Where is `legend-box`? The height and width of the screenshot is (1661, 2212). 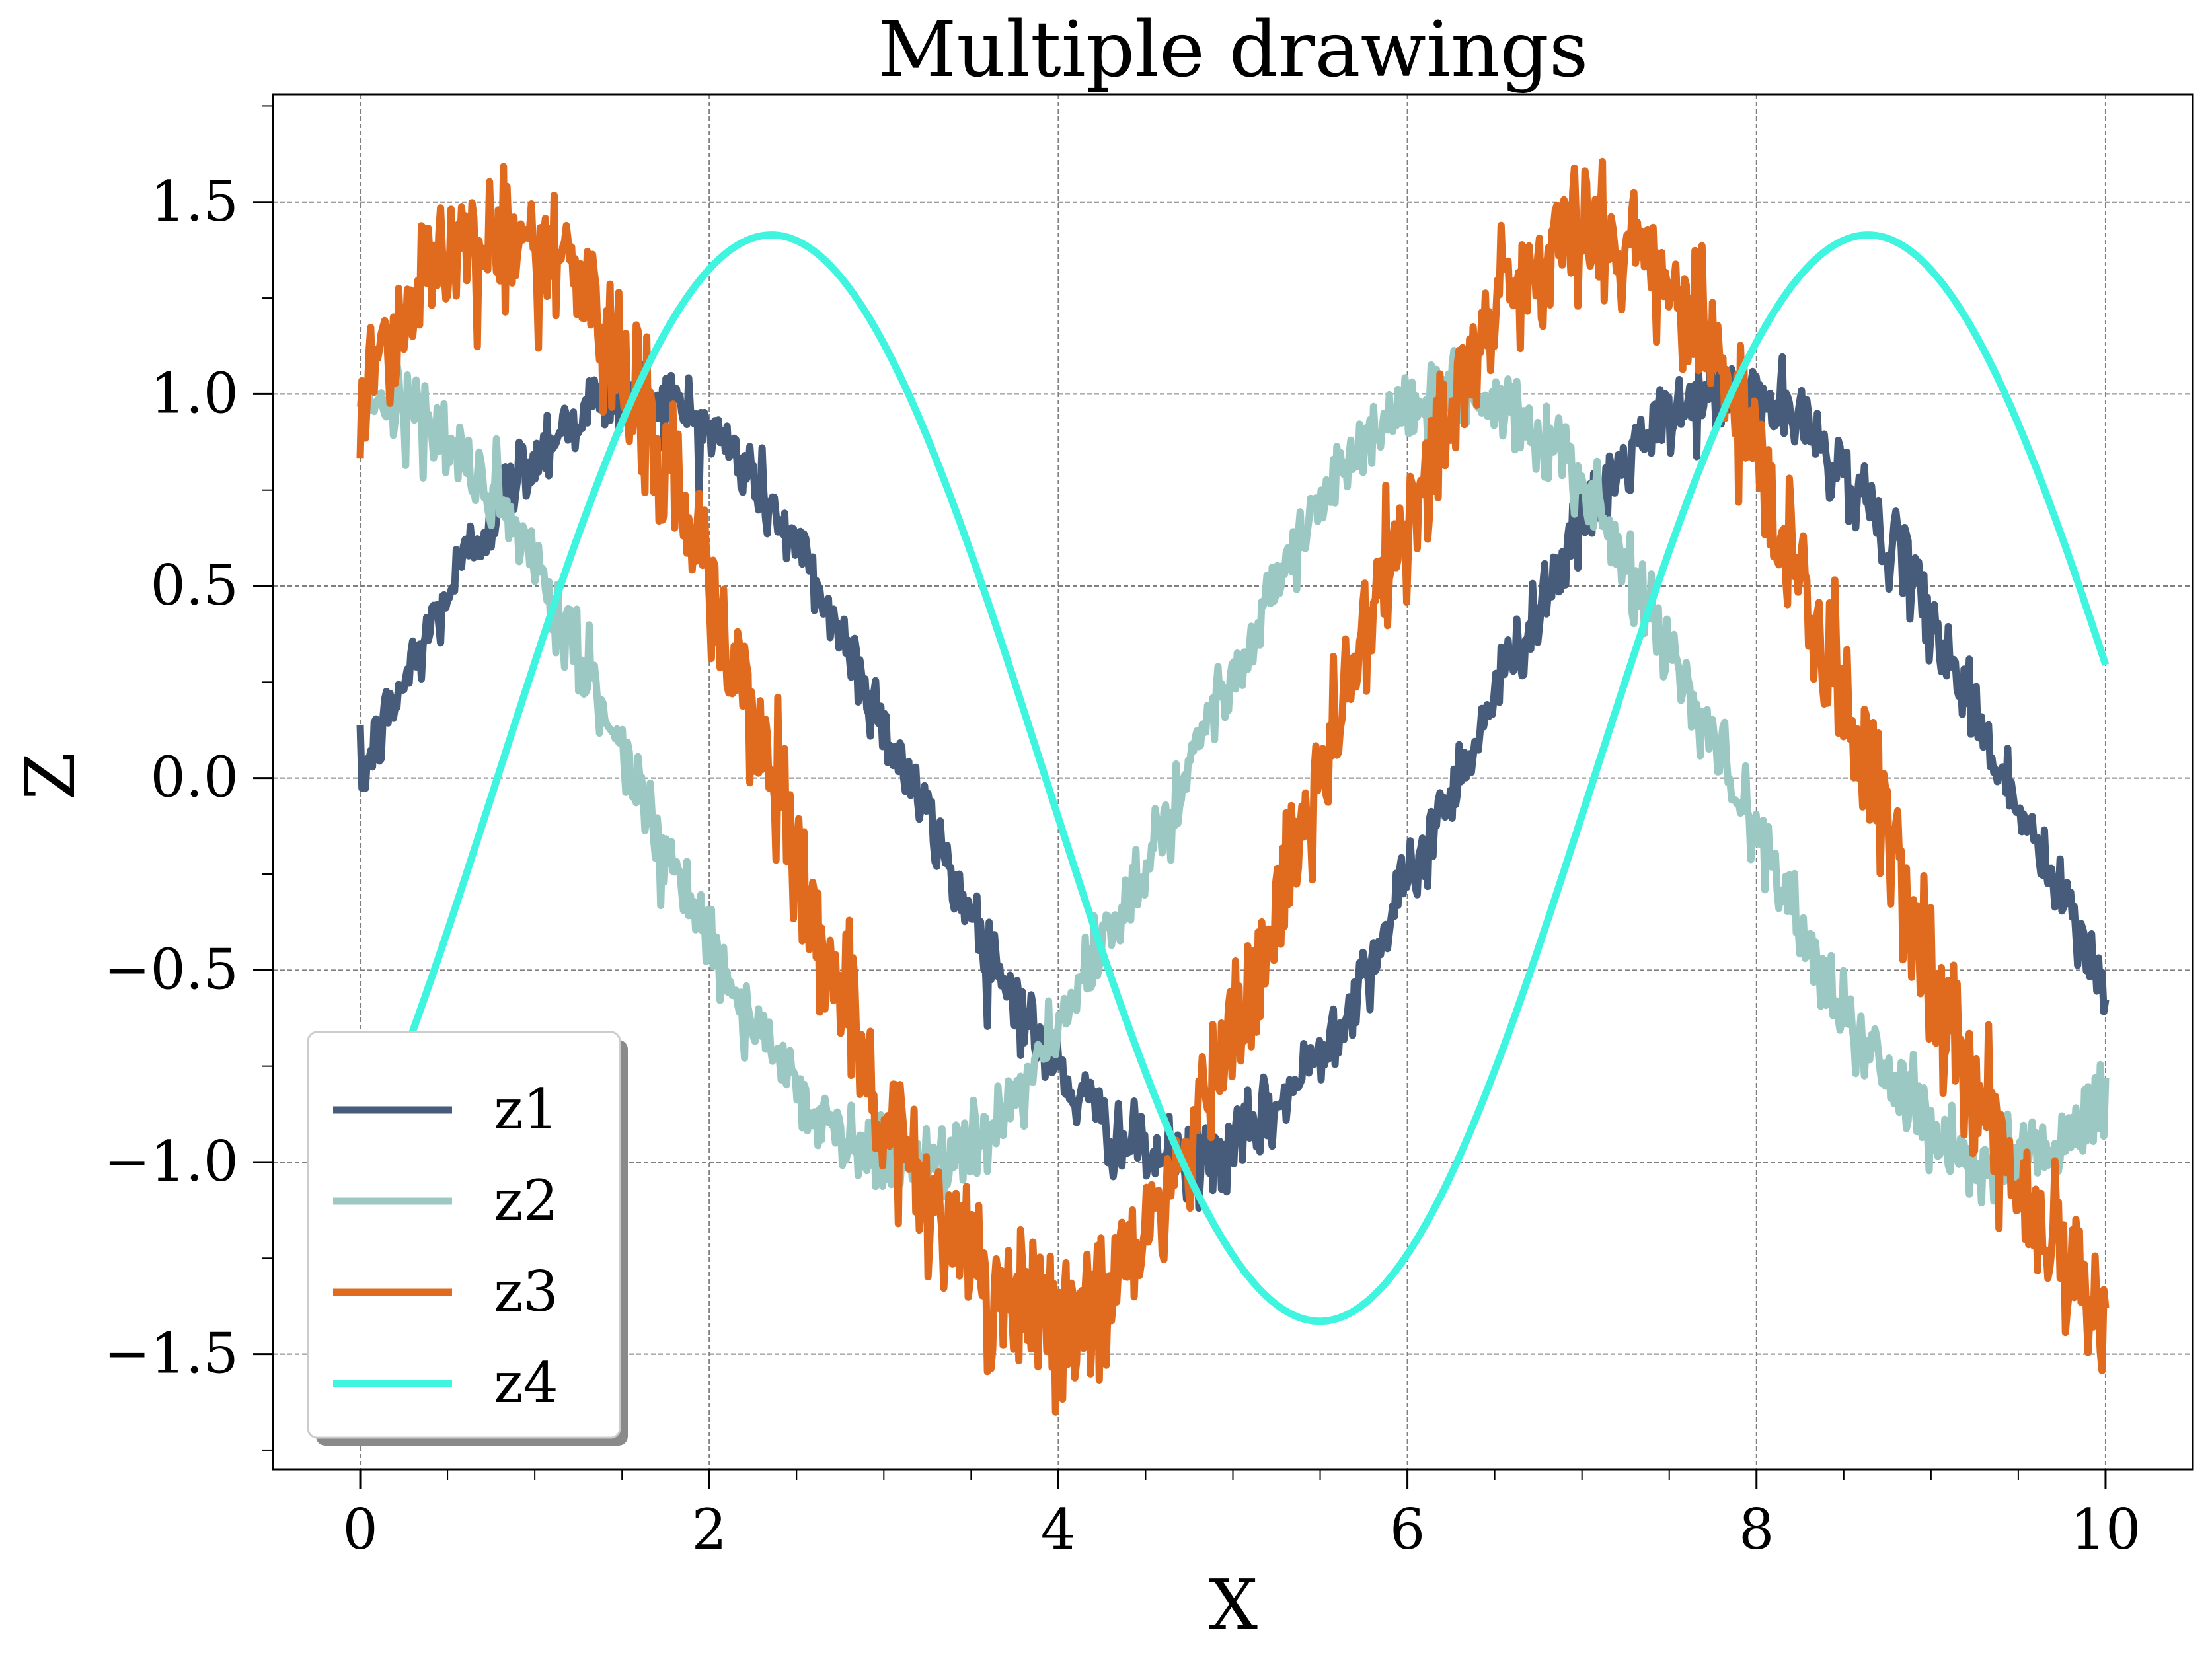 legend-box is located at coordinates (464, 1235).